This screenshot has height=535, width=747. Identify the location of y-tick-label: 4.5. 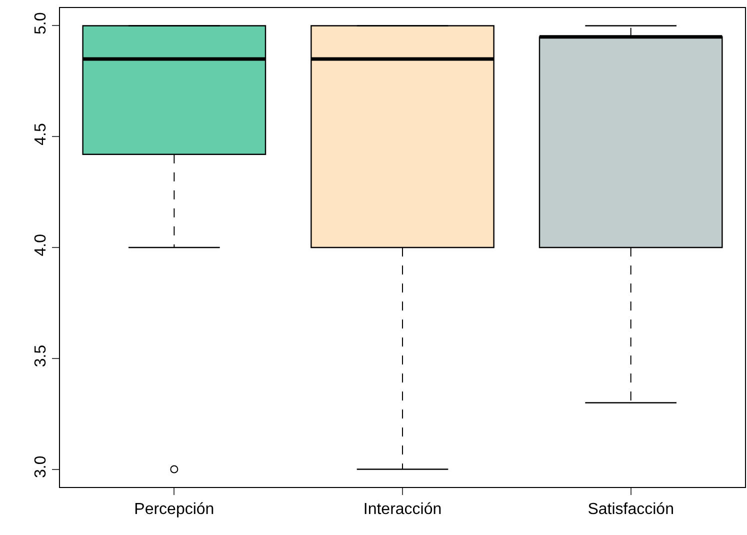
(41, 134).